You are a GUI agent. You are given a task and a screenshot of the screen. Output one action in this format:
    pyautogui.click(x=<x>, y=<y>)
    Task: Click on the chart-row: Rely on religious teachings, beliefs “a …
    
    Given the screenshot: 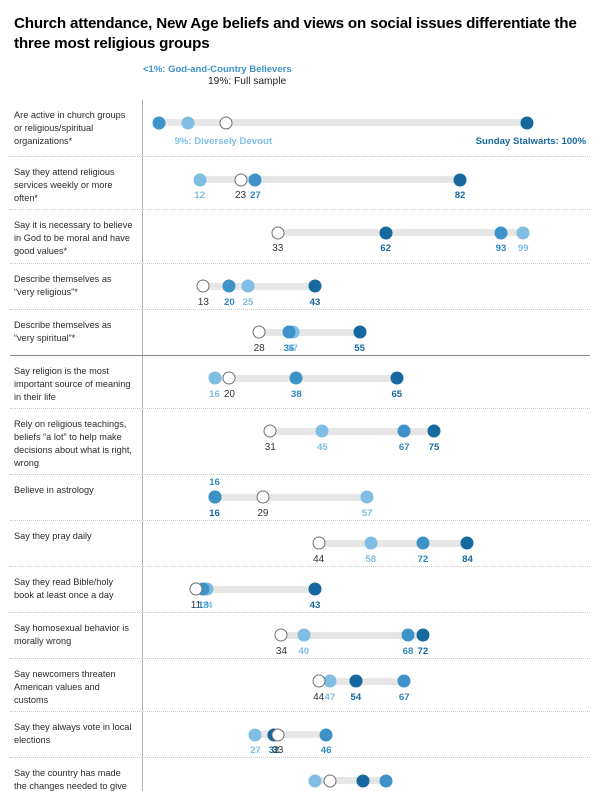 What is the action you would take?
    pyautogui.click(x=300, y=440)
    